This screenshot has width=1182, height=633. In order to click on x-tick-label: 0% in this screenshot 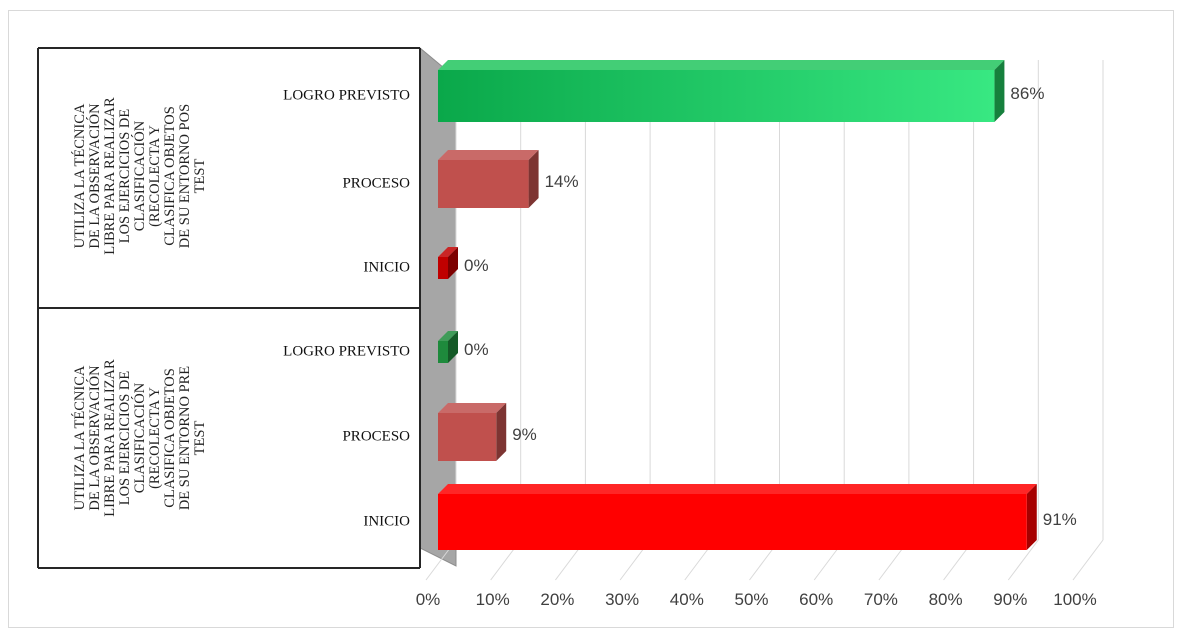, I will do `click(428, 599)`.